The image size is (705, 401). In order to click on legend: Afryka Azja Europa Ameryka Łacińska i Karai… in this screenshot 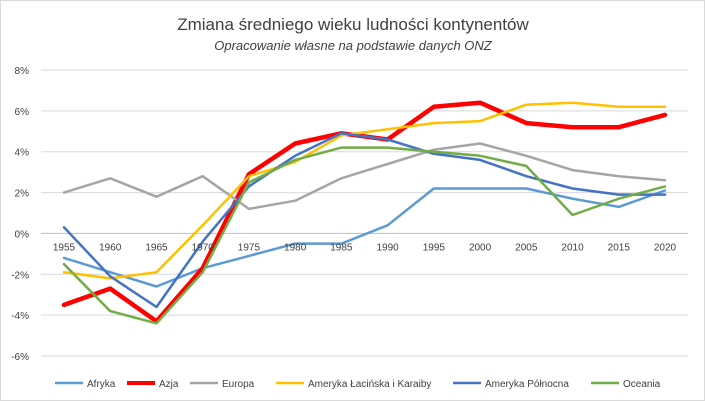, I will do `click(358, 384)`.